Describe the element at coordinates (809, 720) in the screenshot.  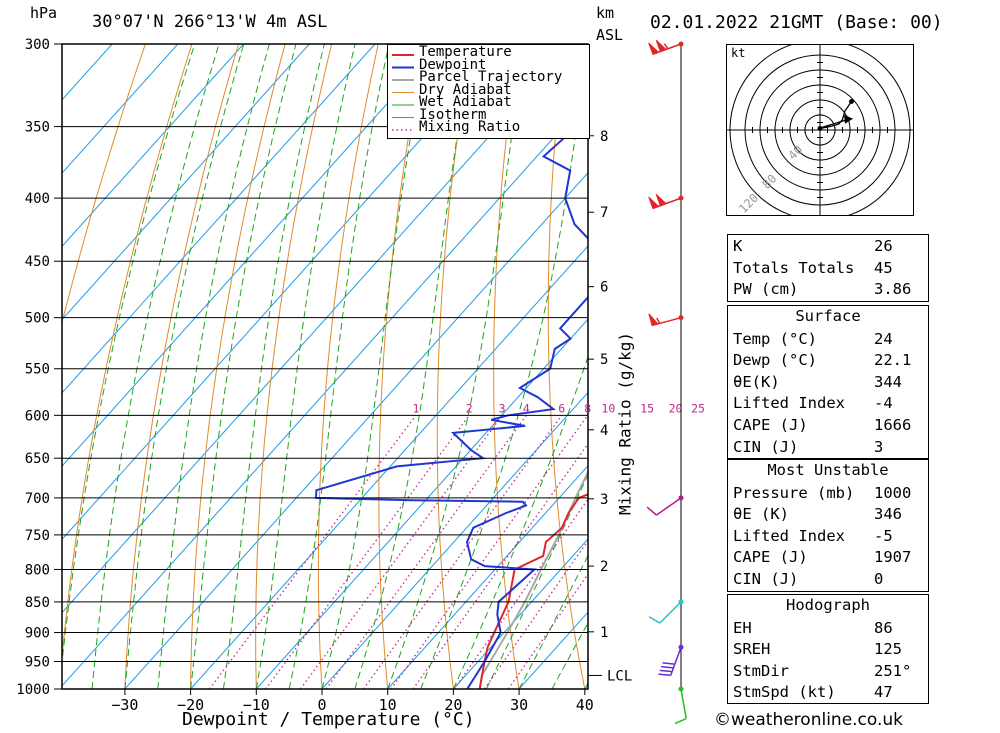
I see `copyright-link: ©weatheronline.co.uk` at that location.